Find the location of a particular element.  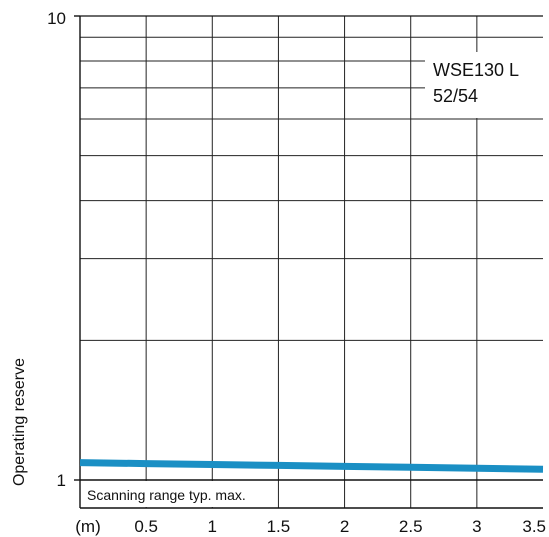

x-tick-label: 1.5 is located at coordinates (279, 526).